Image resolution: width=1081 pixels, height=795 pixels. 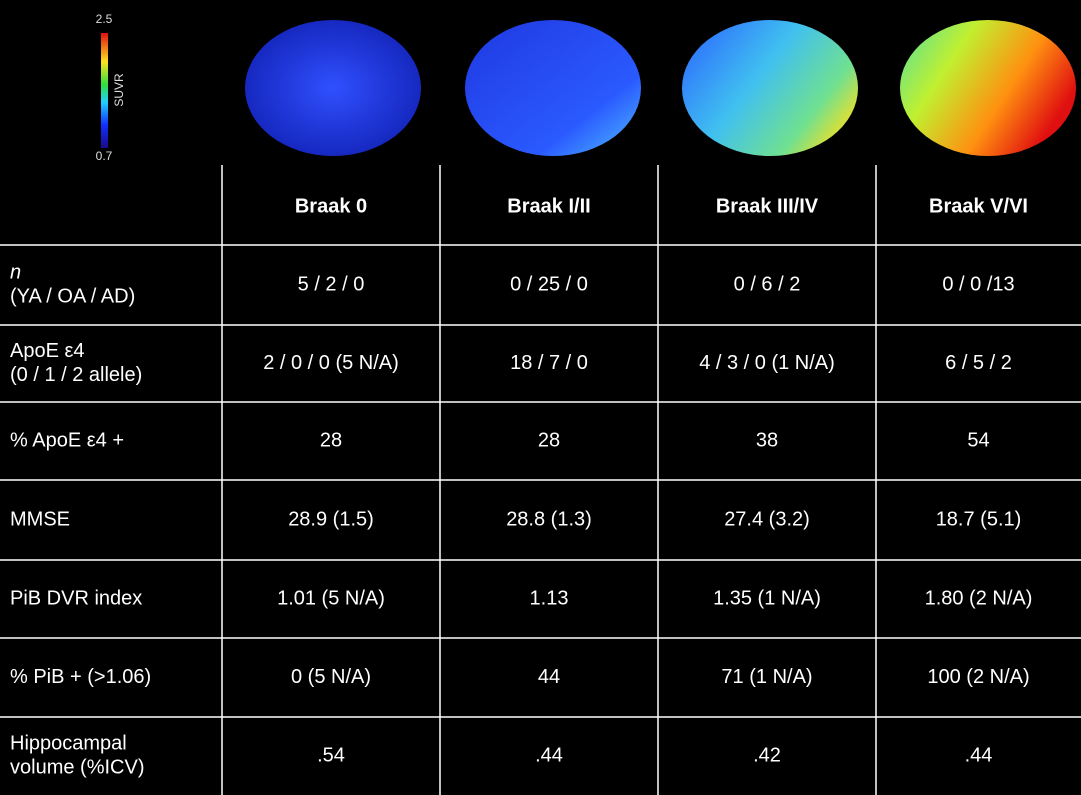 I want to click on cell: 18.7 (5.1), so click(x=979, y=519).